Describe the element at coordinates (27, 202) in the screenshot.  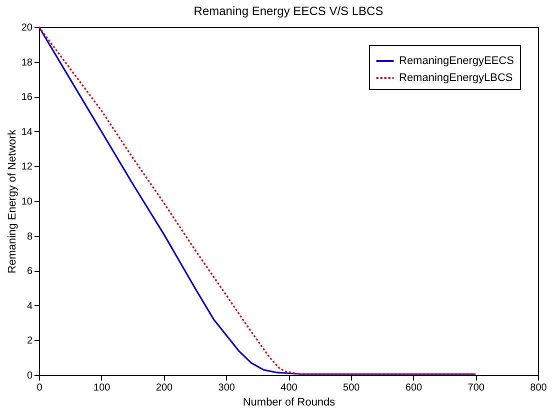
I see `y-tick-label: 10` at that location.